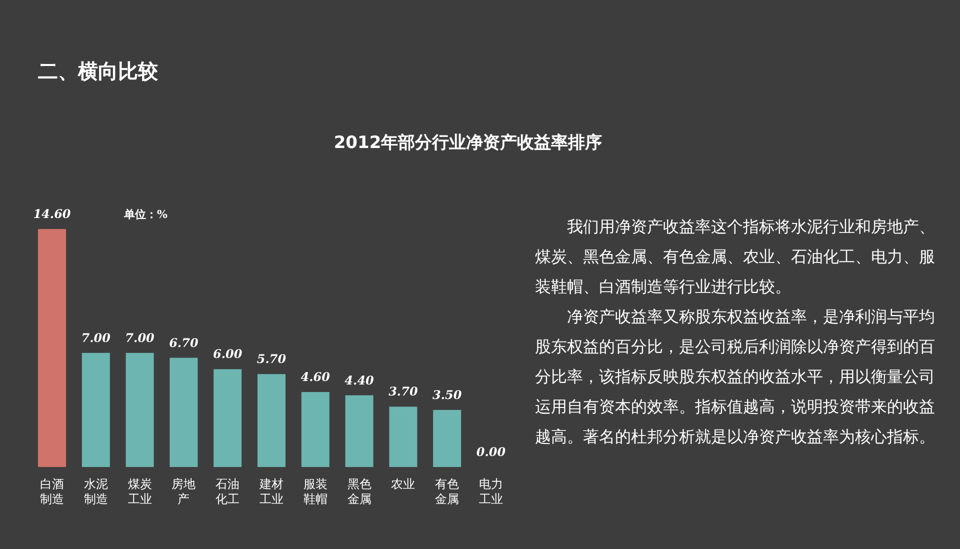 The height and width of the screenshot is (549, 960). Describe the element at coordinates (359, 380) in the screenshot. I see `data-label: 4.40` at that location.